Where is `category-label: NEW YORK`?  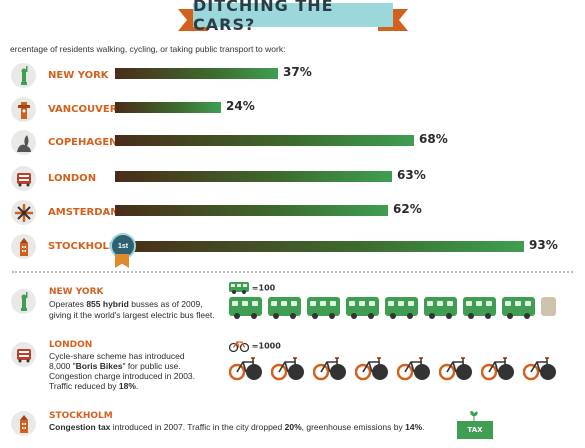 category-label: NEW YORK is located at coordinates (78, 75).